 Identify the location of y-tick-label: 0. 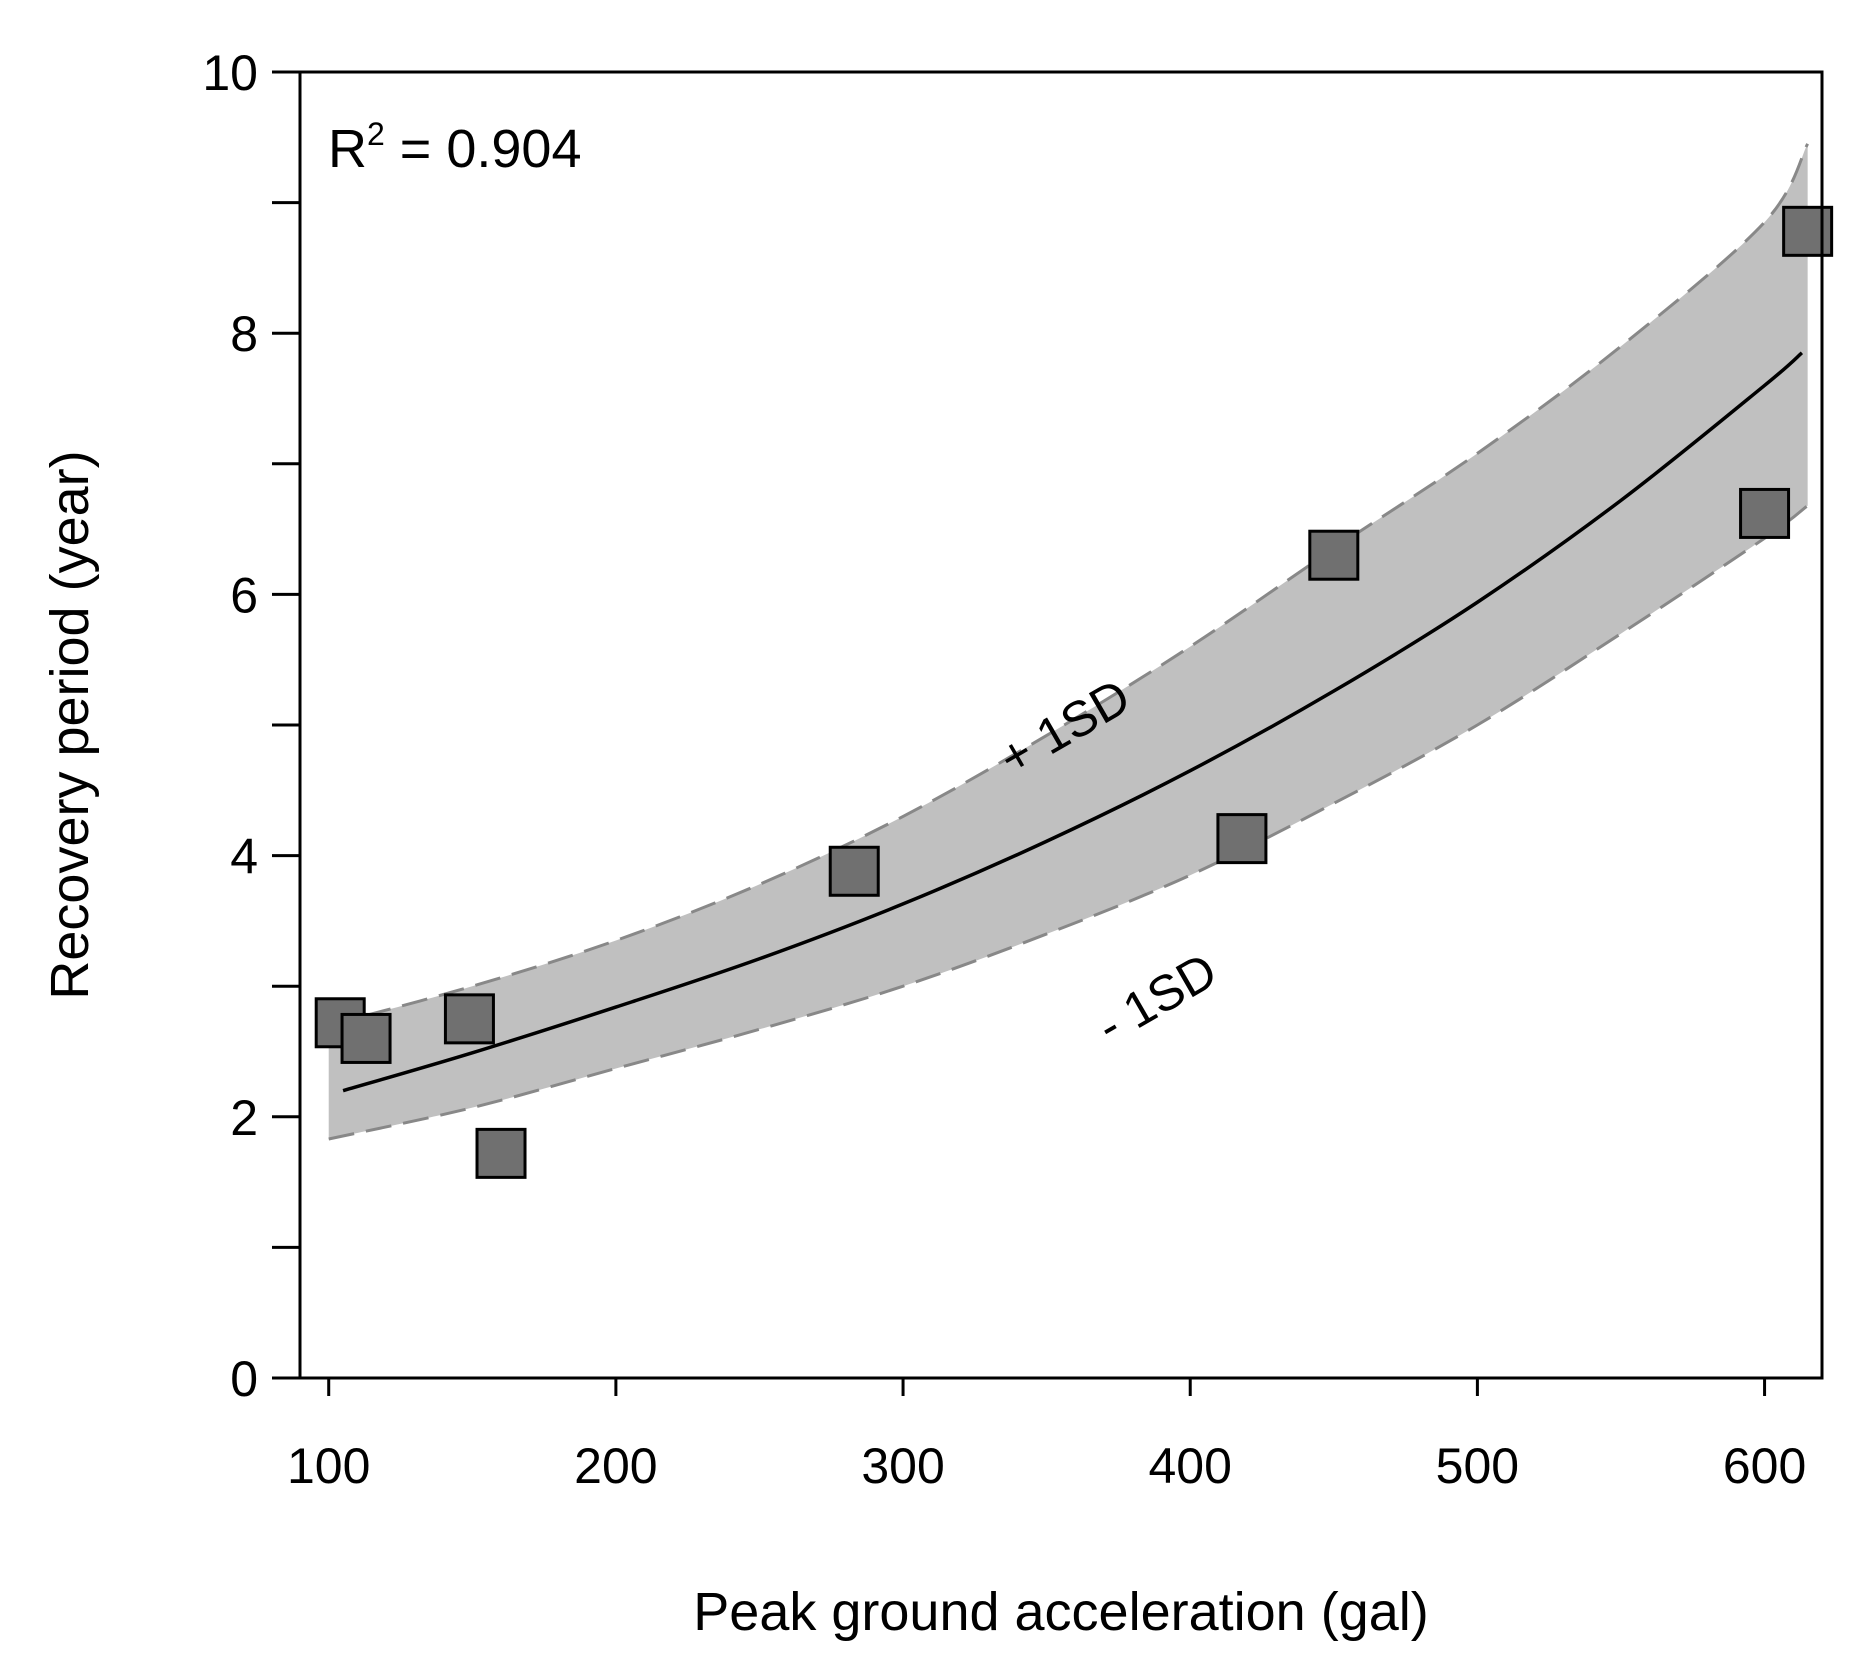
(244, 1379).